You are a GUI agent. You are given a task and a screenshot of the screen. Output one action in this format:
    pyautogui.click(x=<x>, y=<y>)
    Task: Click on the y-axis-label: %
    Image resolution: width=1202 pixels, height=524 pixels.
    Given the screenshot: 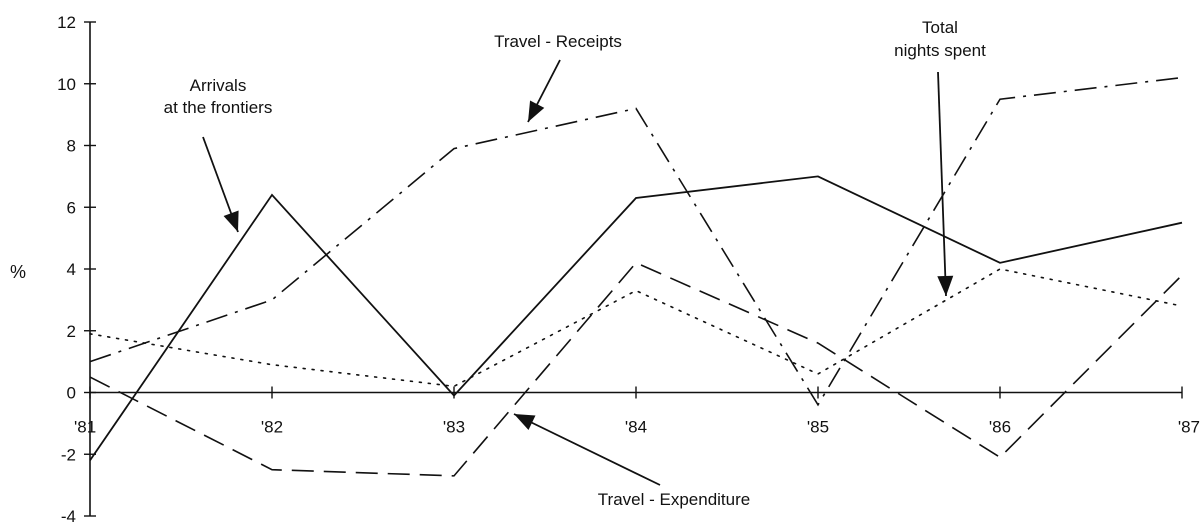 What is the action you would take?
    pyautogui.click(x=18, y=272)
    